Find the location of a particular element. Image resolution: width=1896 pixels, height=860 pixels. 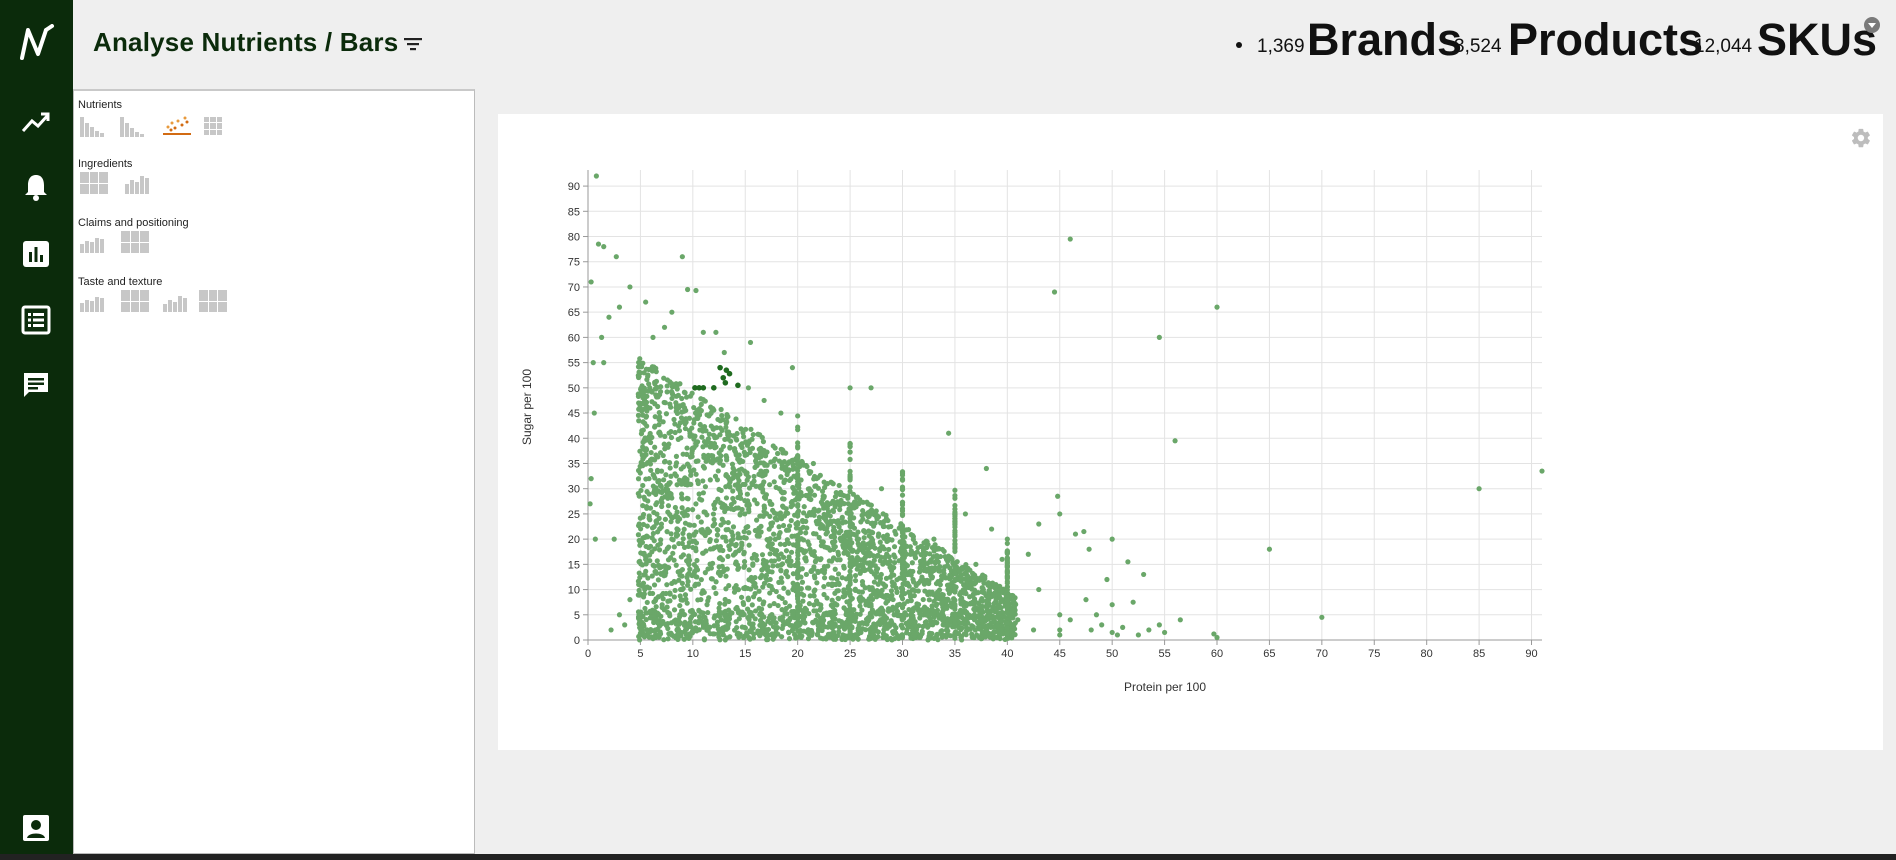

chat-icon is located at coordinates (36, 385).